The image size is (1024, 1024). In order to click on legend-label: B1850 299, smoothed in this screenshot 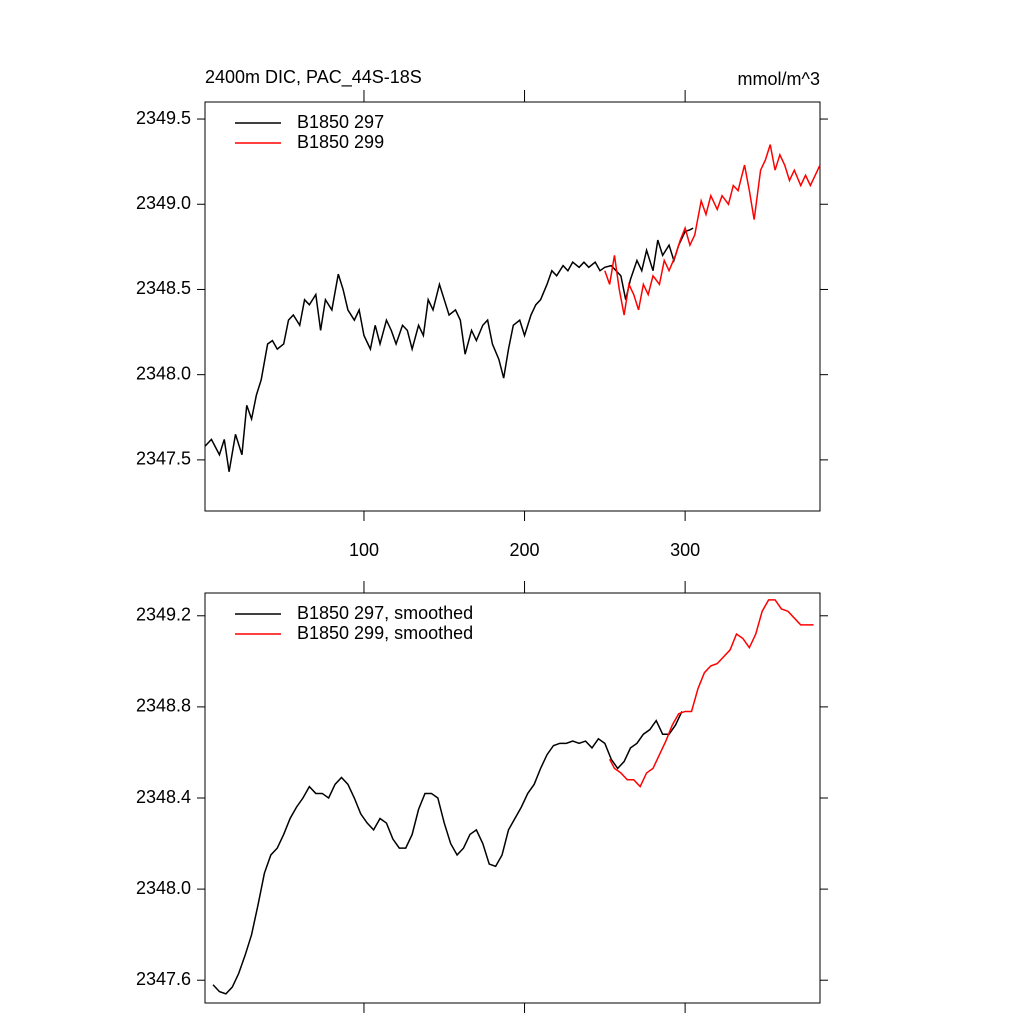, I will do `click(385, 633)`.